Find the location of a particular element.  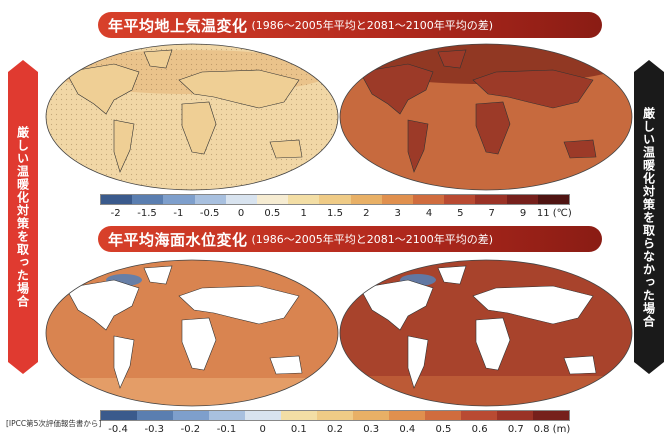

left-arrow-down-icon is located at coordinates (23, 368).